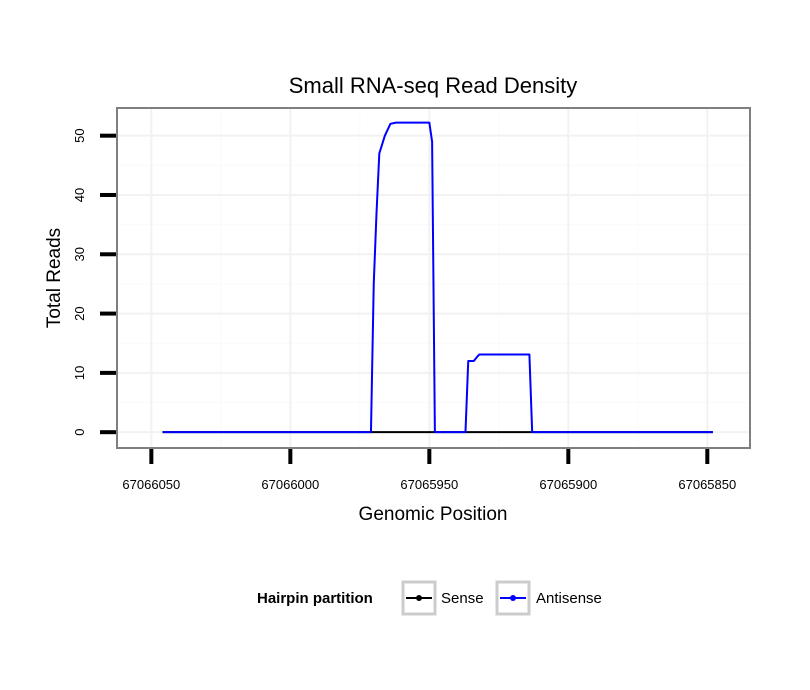 This screenshot has height=690, width=810. I want to click on x-tick-label-1: 67066000, so click(290, 484).